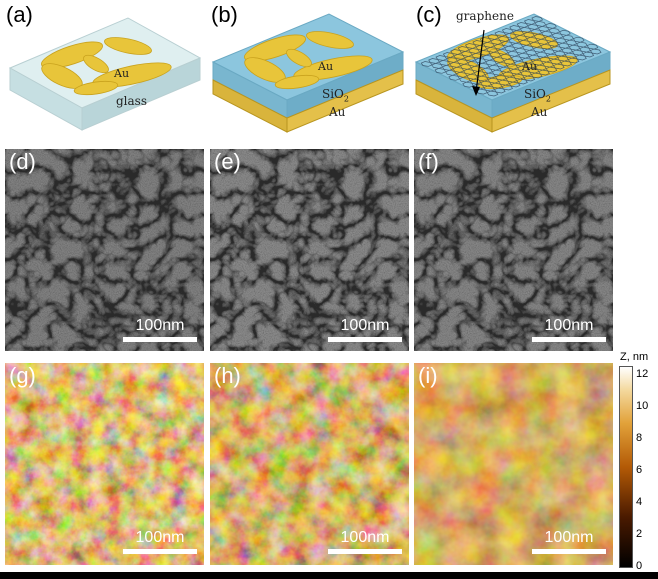 This screenshot has height=579, width=658. I want to click on panel-label-a: (a), so click(19, 14).